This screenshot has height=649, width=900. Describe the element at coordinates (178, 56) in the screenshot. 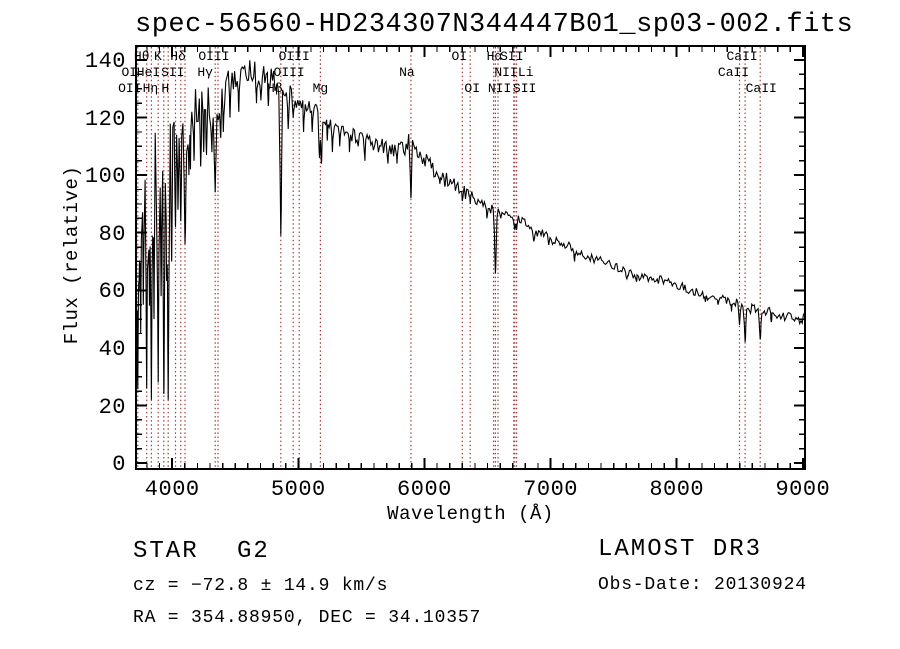

I see `spectral-line-label: Hδ` at that location.